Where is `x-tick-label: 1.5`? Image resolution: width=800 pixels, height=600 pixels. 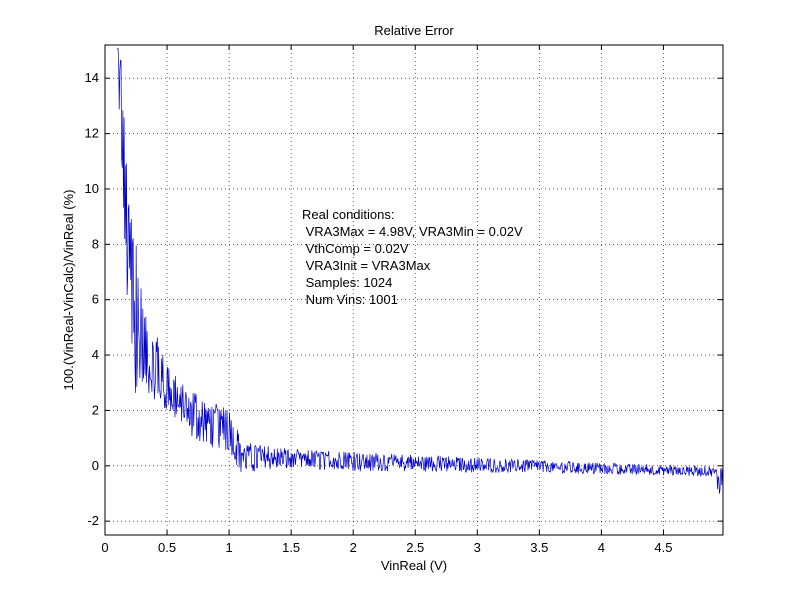 x-tick-label: 1.5 is located at coordinates (291, 547).